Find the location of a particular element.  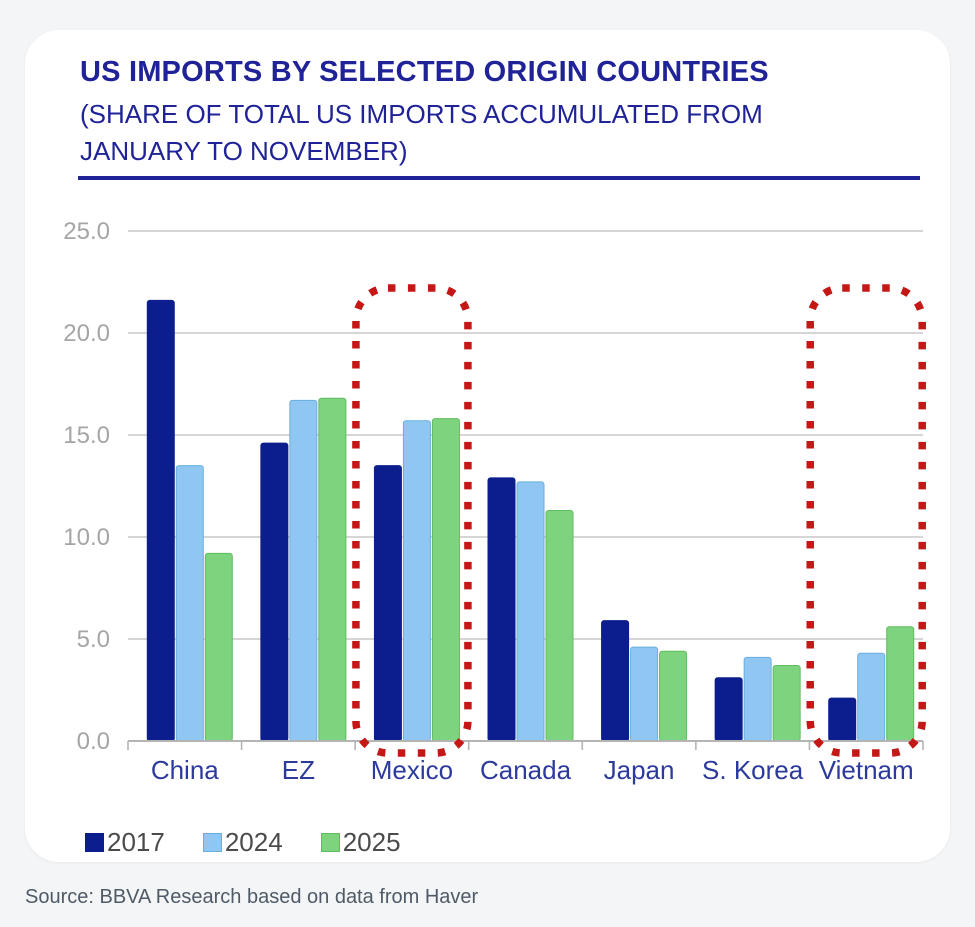

legend-label-2024: 2024 is located at coordinates (253, 842).